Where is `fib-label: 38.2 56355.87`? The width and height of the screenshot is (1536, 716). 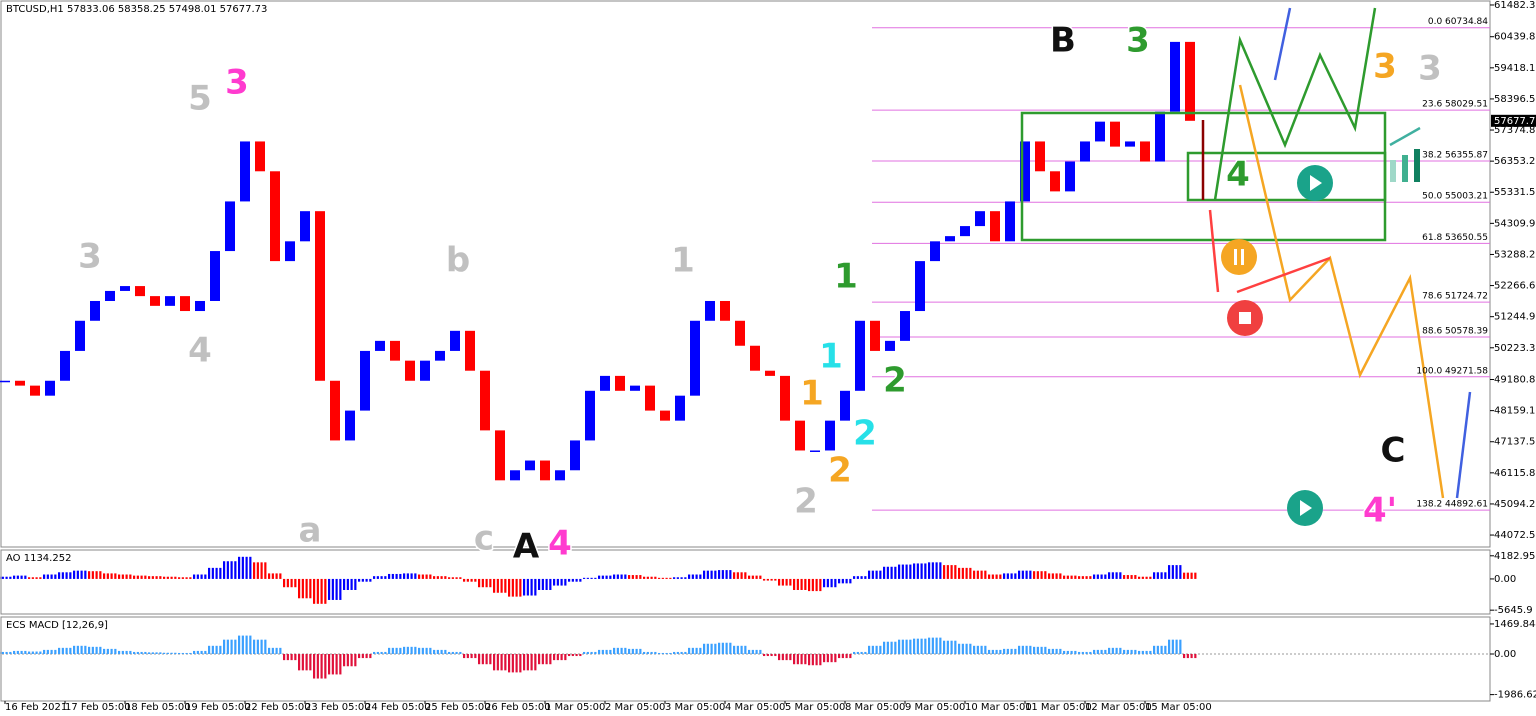 fib-label: 38.2 56355.87 is located at coordinates (1455, 156).